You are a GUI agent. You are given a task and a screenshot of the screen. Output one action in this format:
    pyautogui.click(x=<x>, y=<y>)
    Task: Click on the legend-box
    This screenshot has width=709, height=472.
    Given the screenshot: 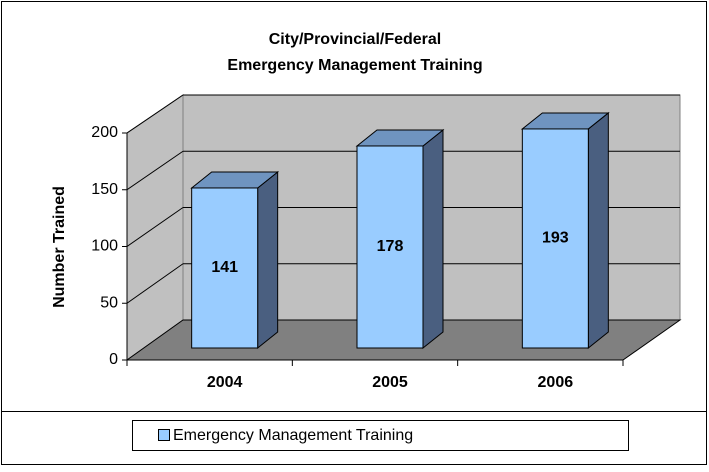 What is the action you would take?
    pyautogui.click(x=380, y=435)
    